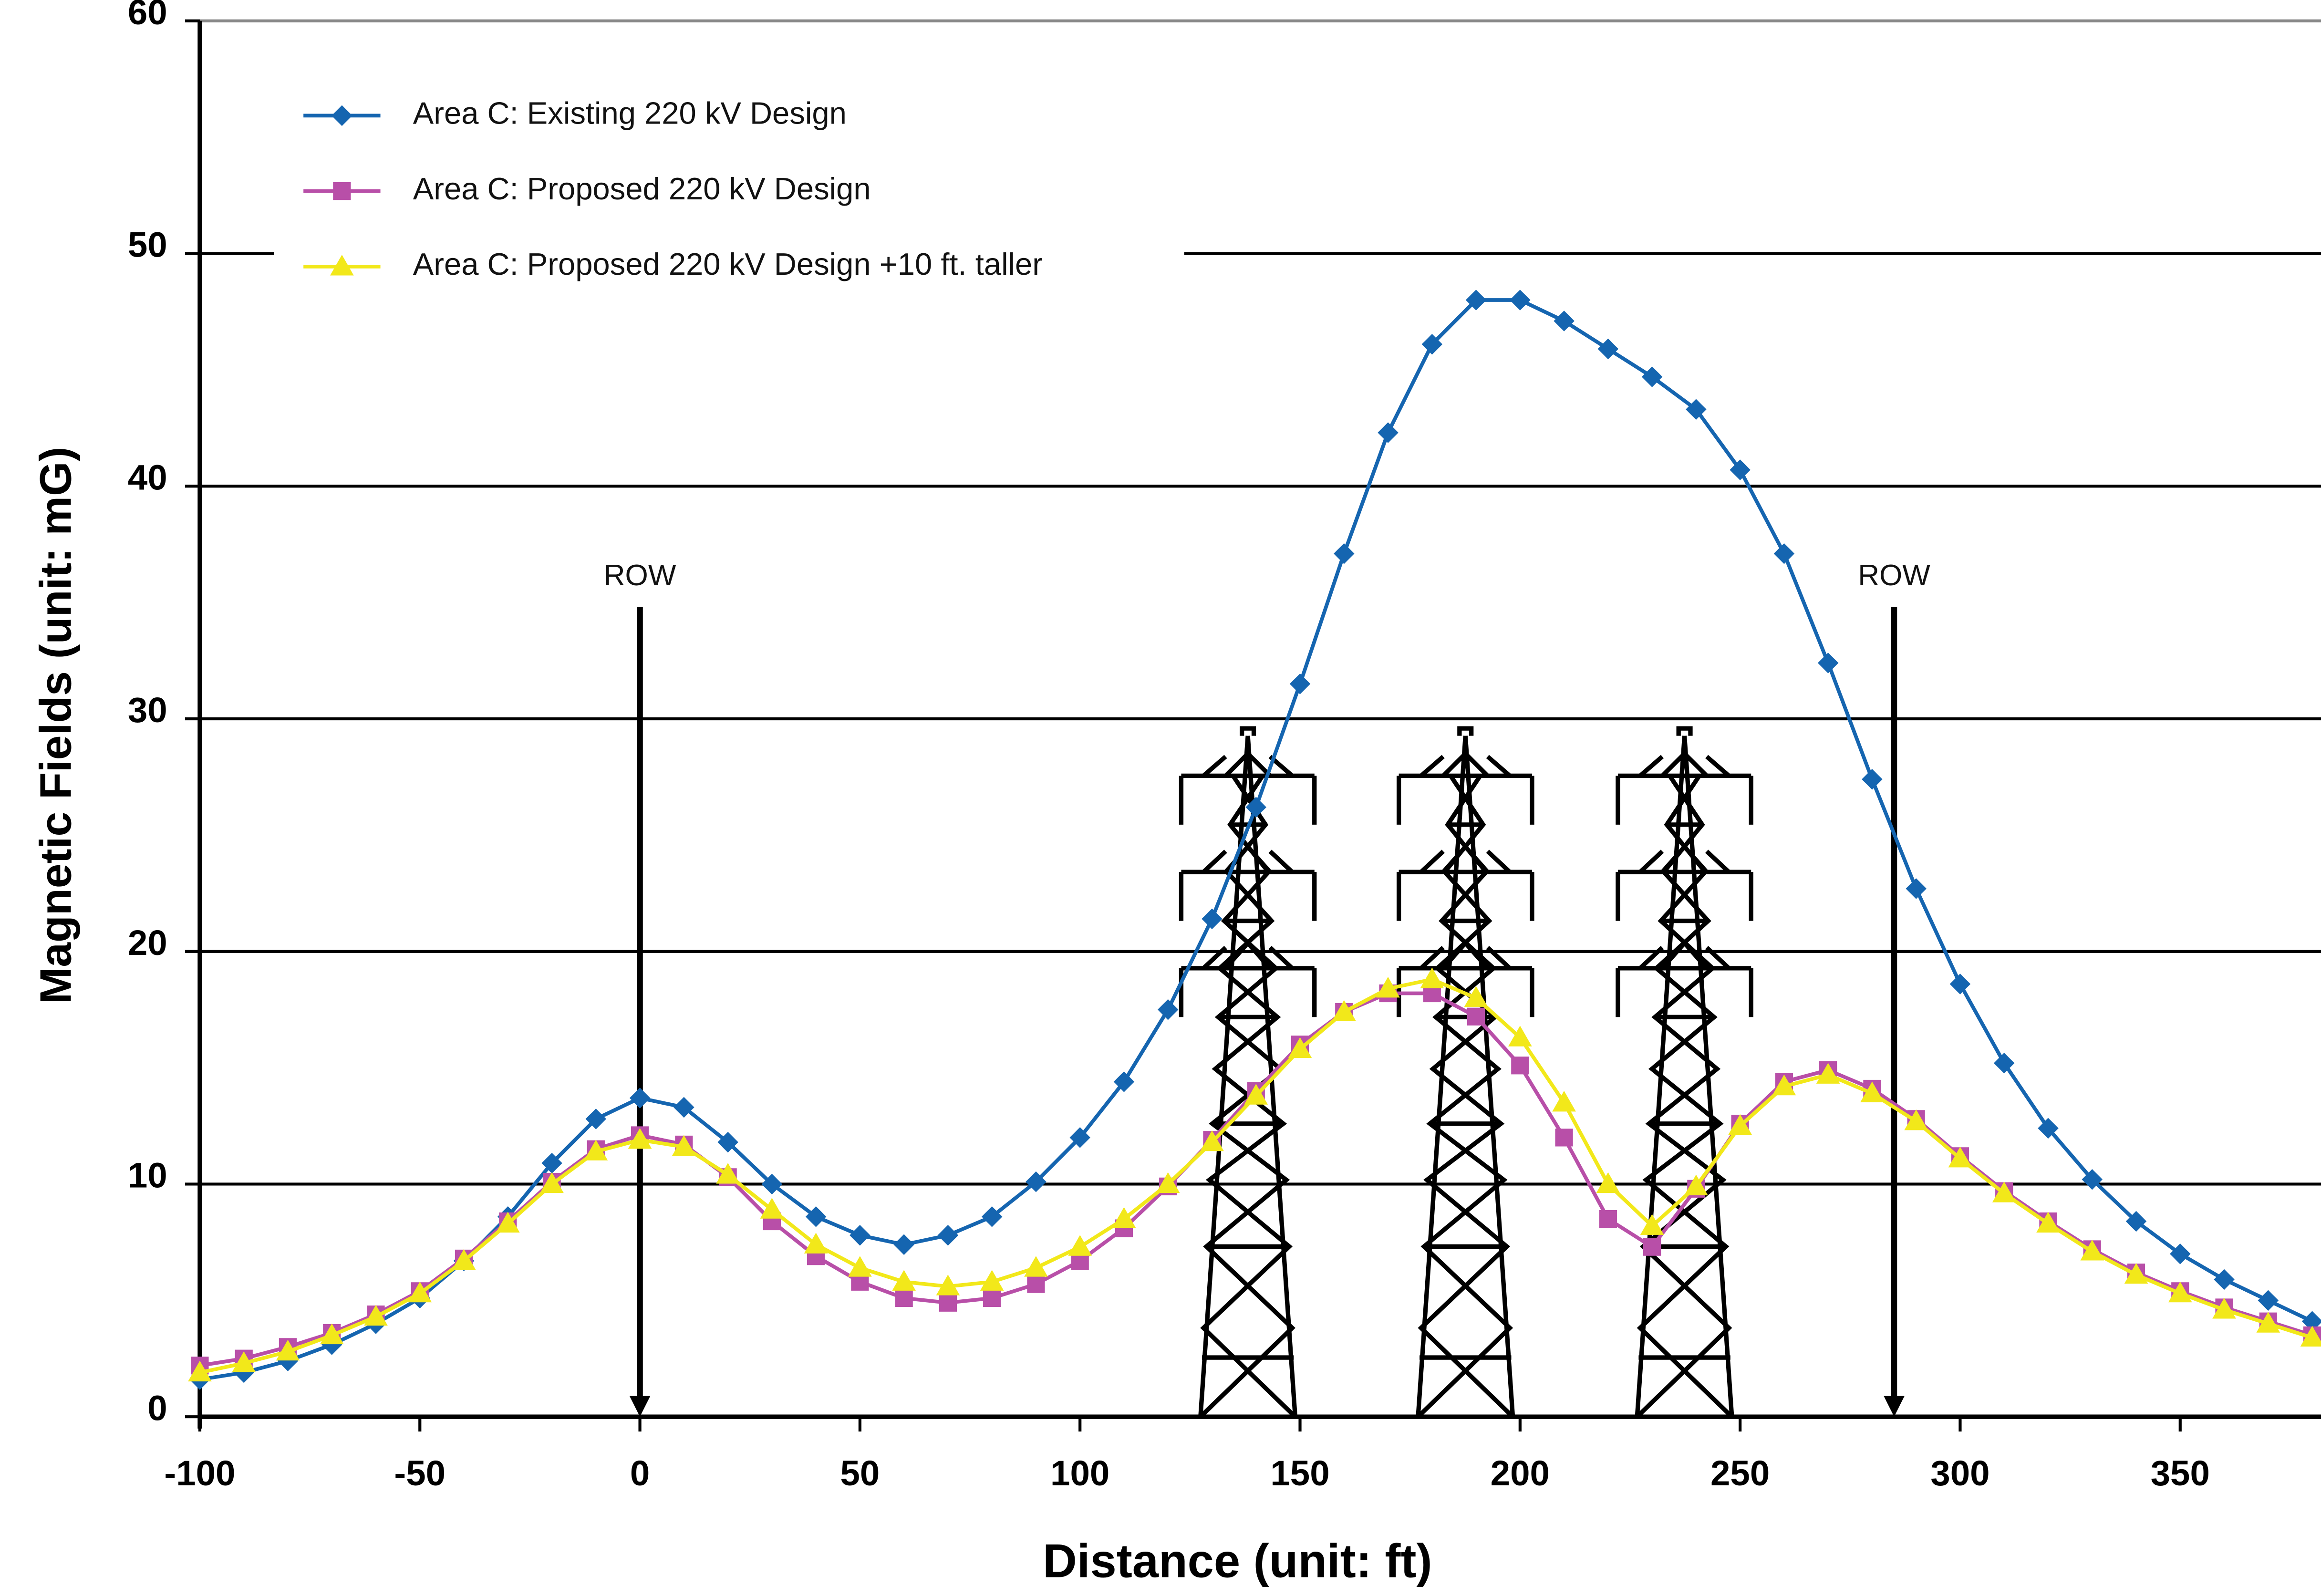 The width and height of the screenshot is (2321, 1596). I want to click on y-tick-label: 60, so click(147, 16).